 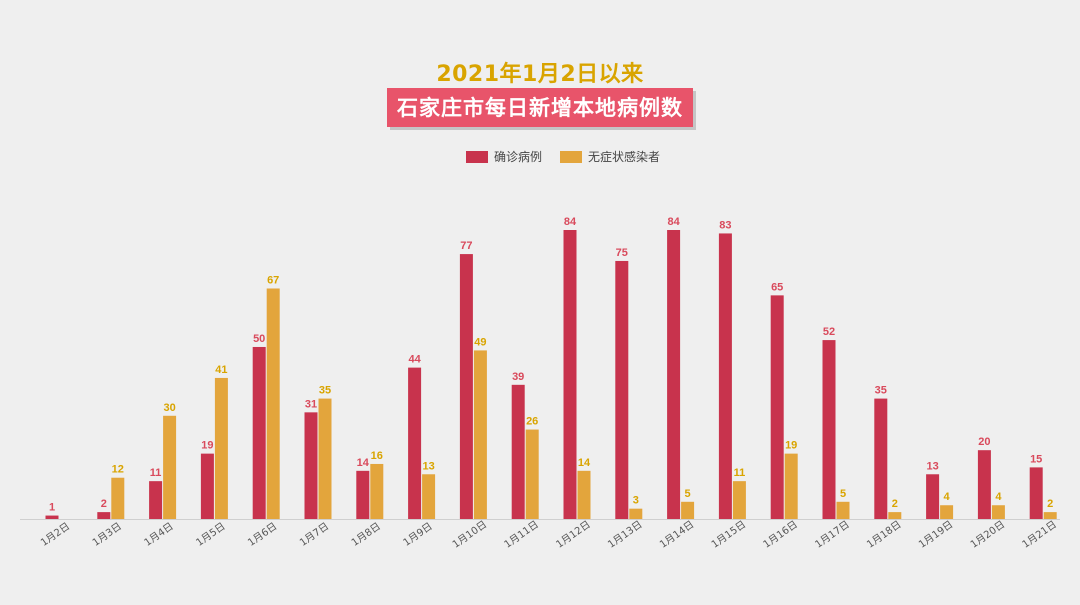 I want to click on data-label-confirmed-4: 19, so click(x=207, y=446).